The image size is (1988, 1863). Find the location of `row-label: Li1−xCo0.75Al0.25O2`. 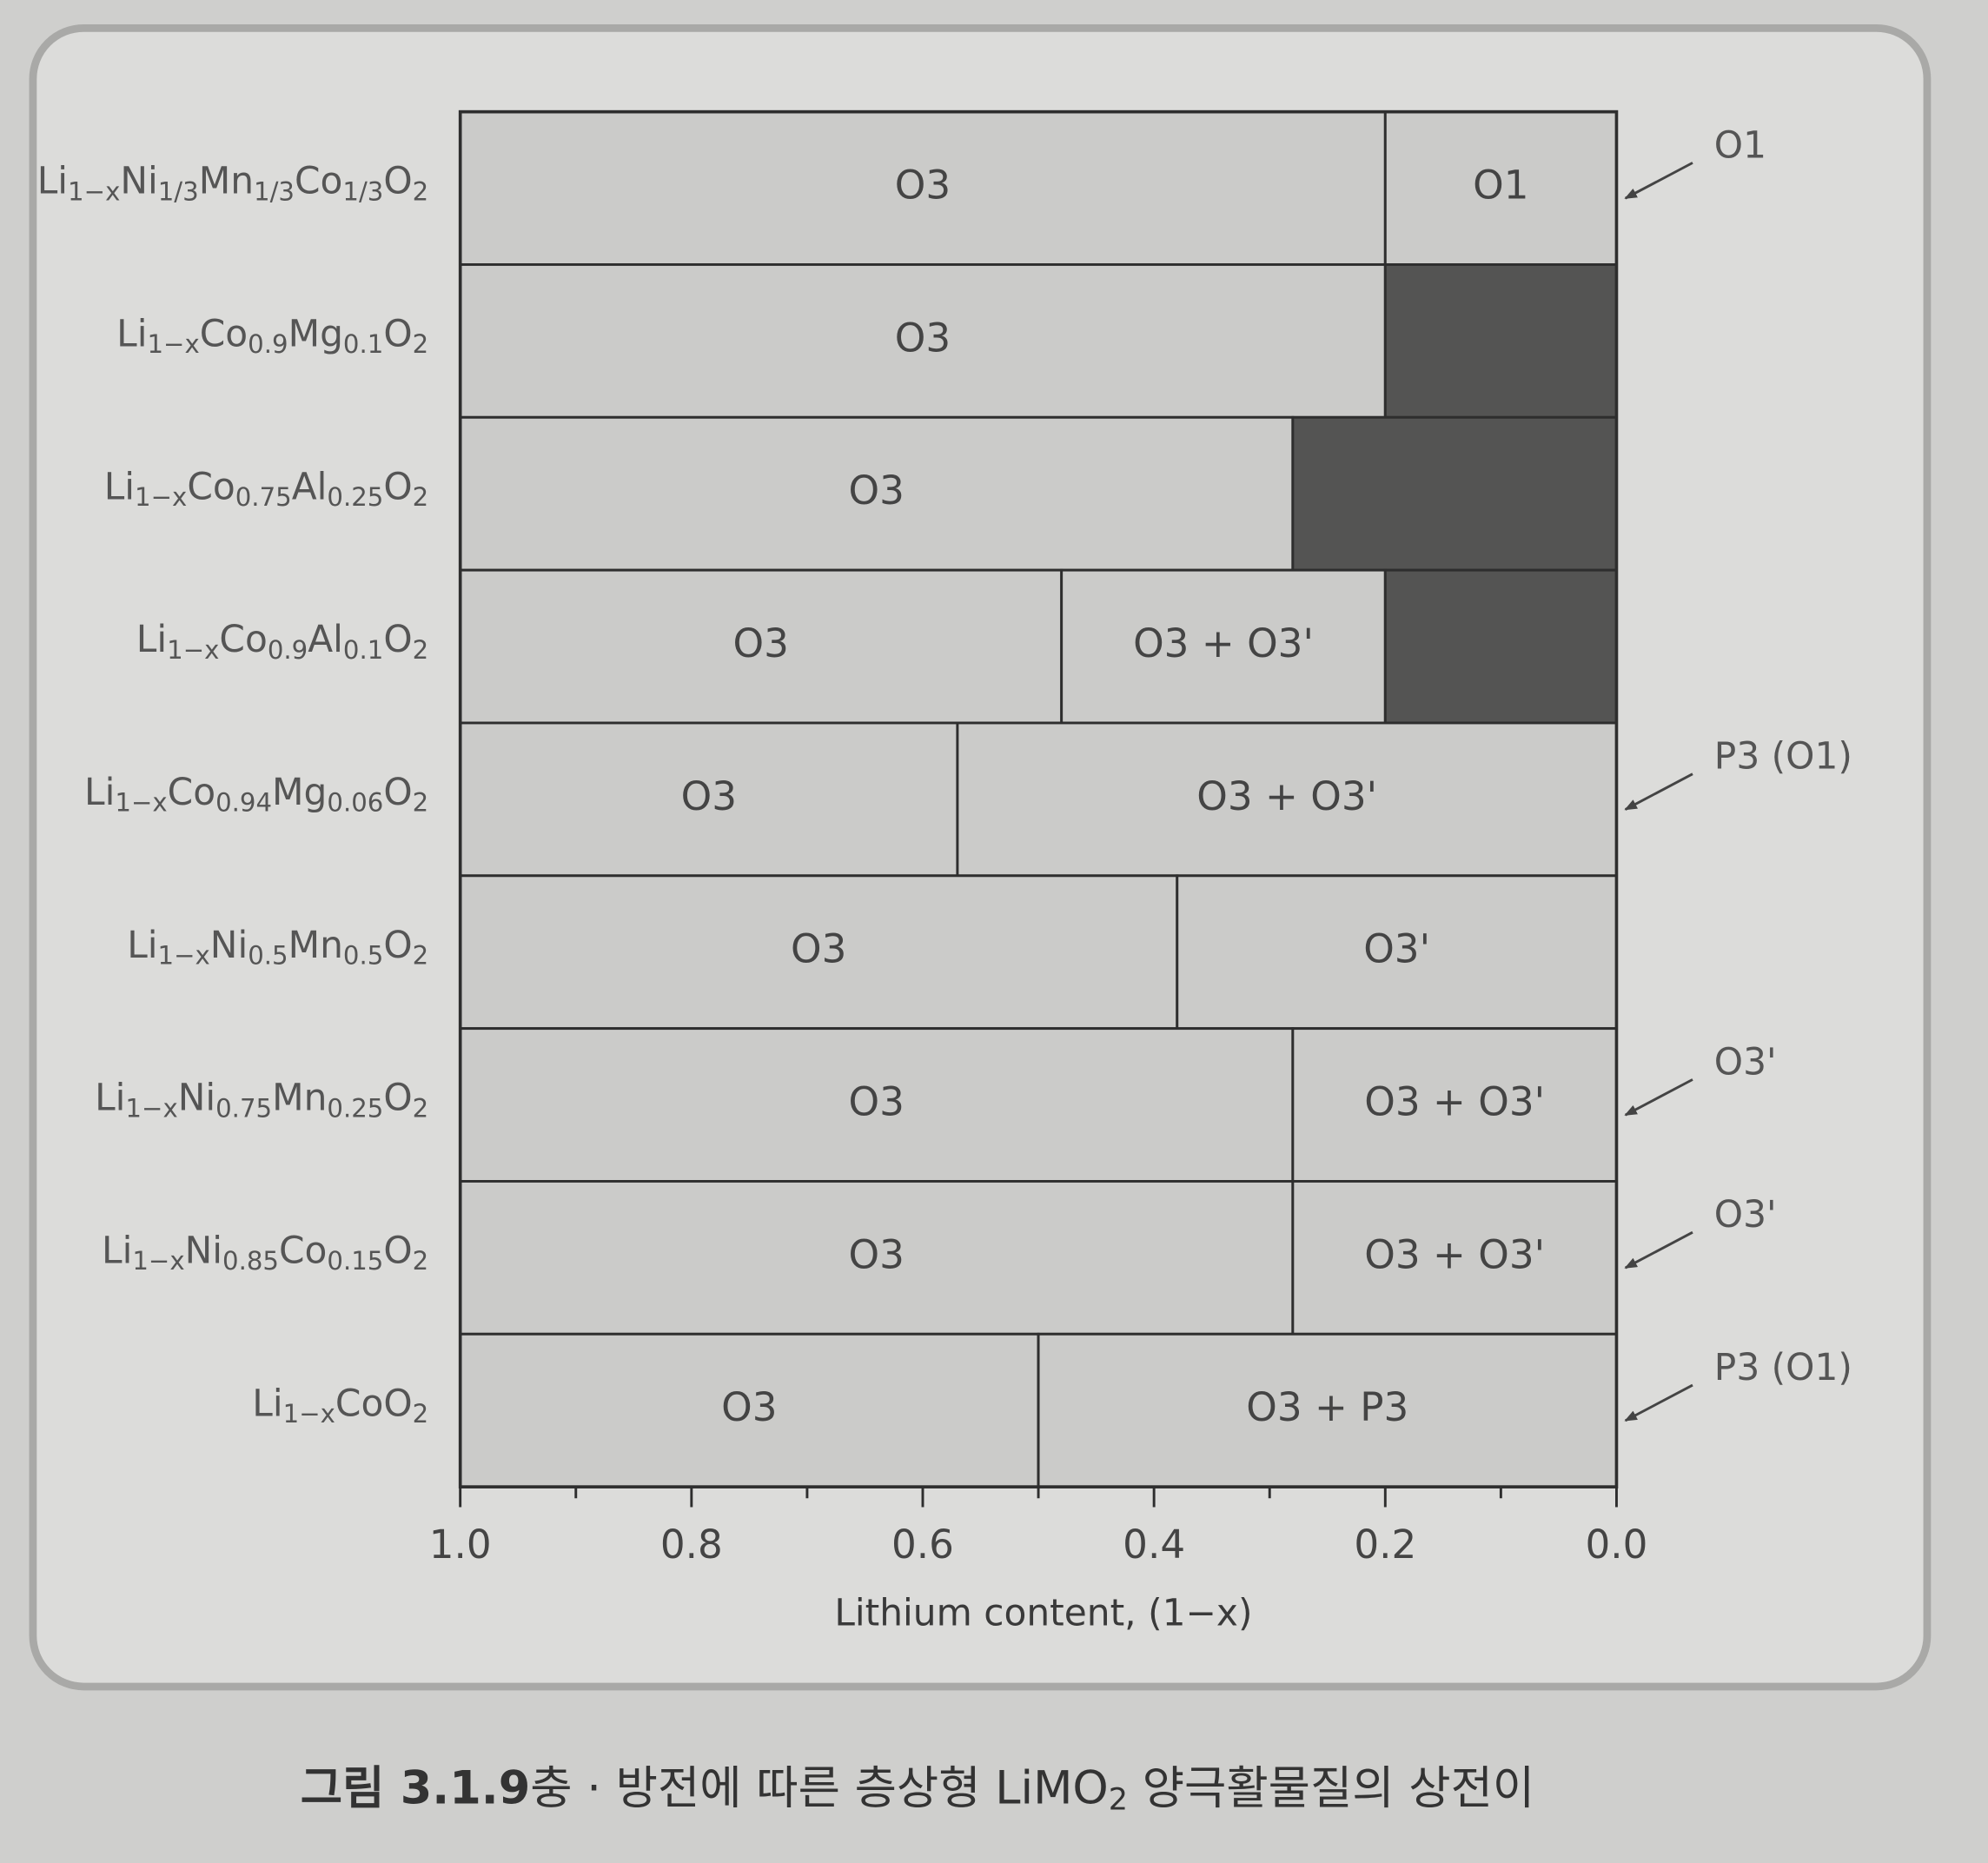

row-label: Li1−xCo0.75Al0.25O2 is located at coordinates (266, 488).